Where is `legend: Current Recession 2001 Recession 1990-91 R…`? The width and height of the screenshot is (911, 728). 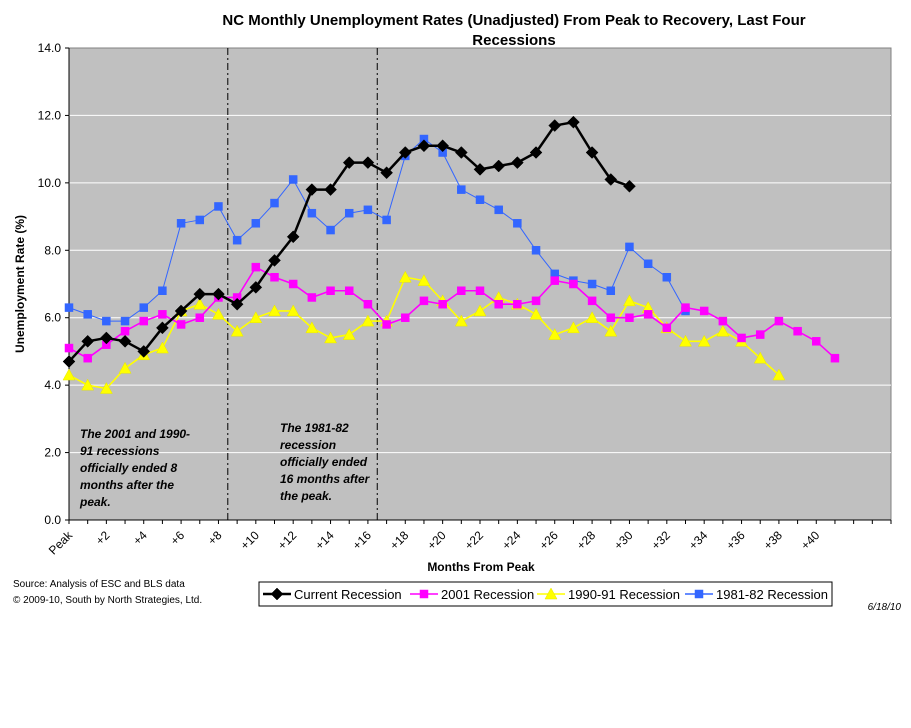 legend: Current Recession 2001 Recession 1990-91 R… is located at coordinates (545, 594).